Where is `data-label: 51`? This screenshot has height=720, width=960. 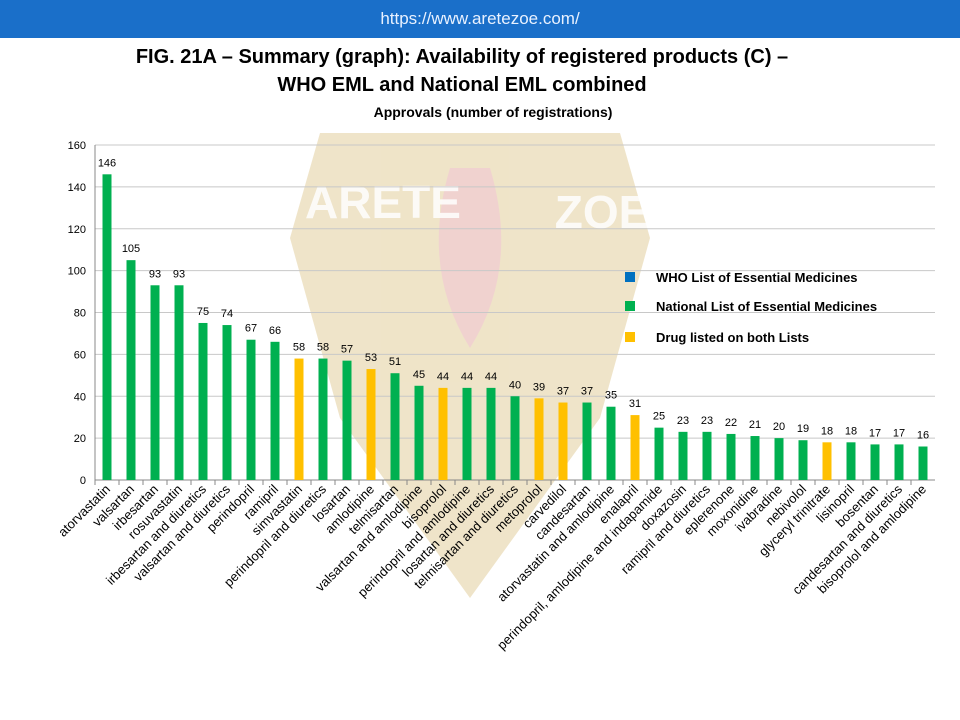
data-label: 51 is located at coordinates (395, 362).